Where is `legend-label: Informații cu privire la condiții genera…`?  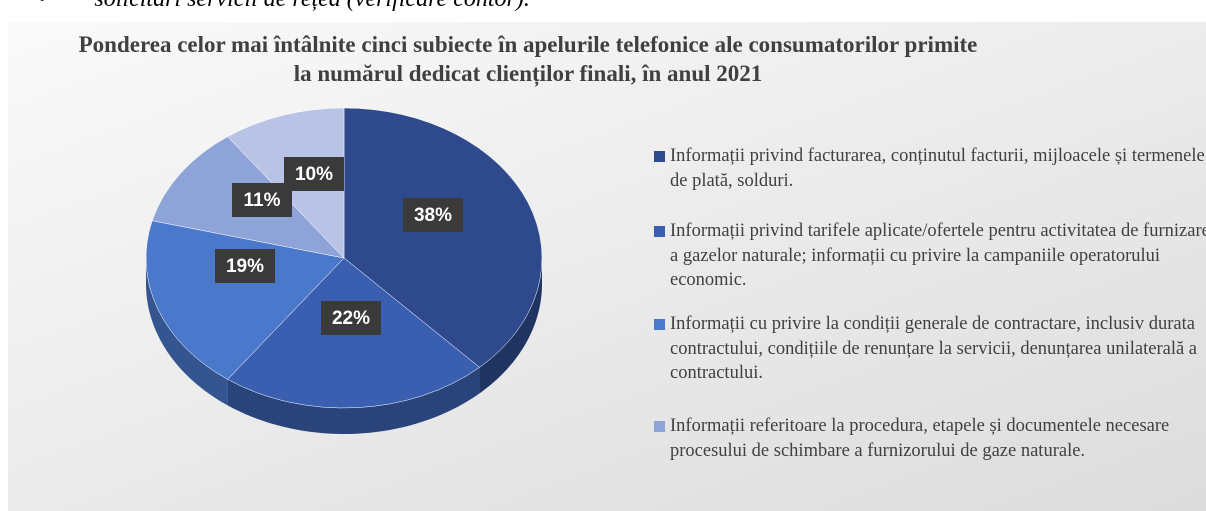 legend-label: Informații cu privire la condiții genera… is located at coordinates (934, 348).